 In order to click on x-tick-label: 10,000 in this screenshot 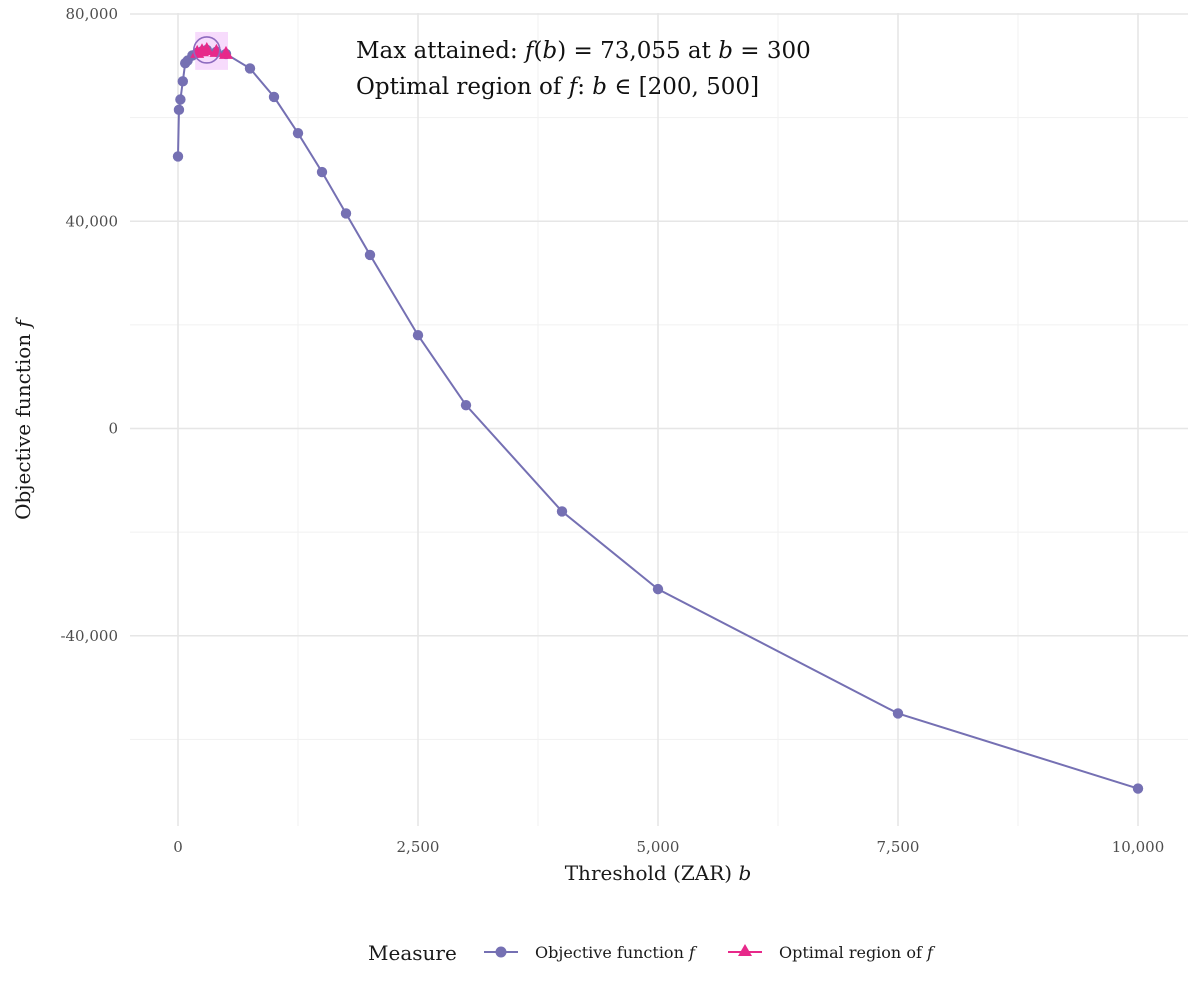, I will do `click(1138, 847)`.